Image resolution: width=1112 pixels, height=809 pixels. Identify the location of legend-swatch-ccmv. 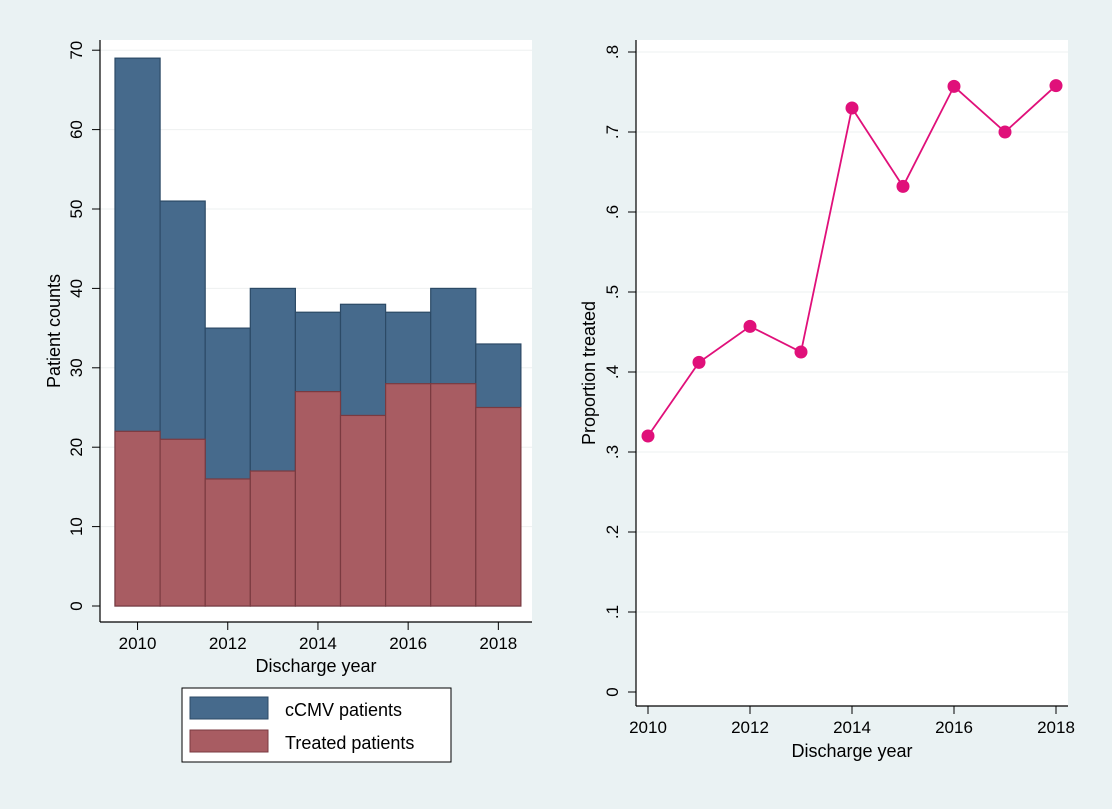
(229, 708).